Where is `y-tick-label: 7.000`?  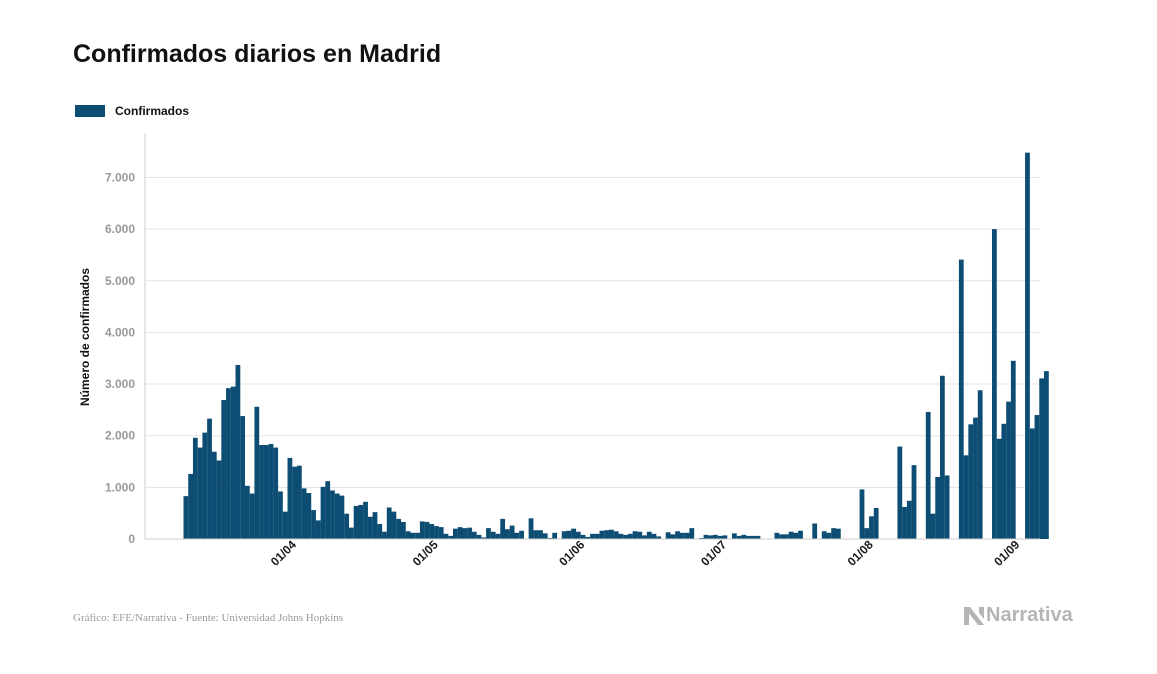 y-tick-label: 7.000 is located at coordinates (120, 177).